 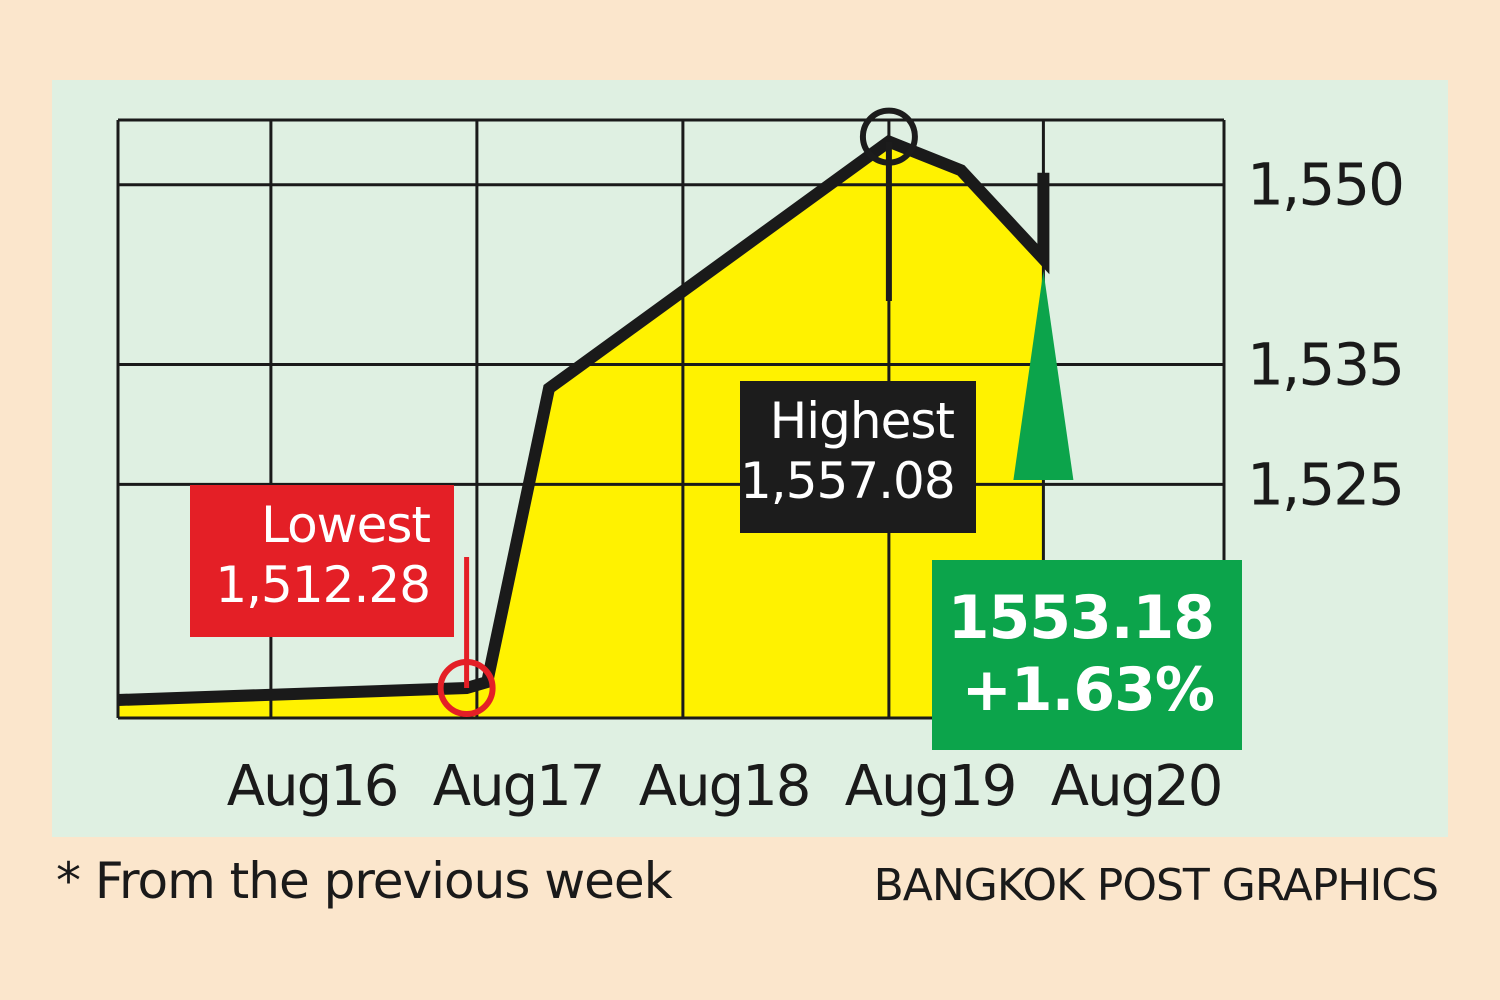 What do you see at coordinates (1088, 690) in the screenshot?
I see `latest-change: +1.63%` at bounding box center [1088, 690].